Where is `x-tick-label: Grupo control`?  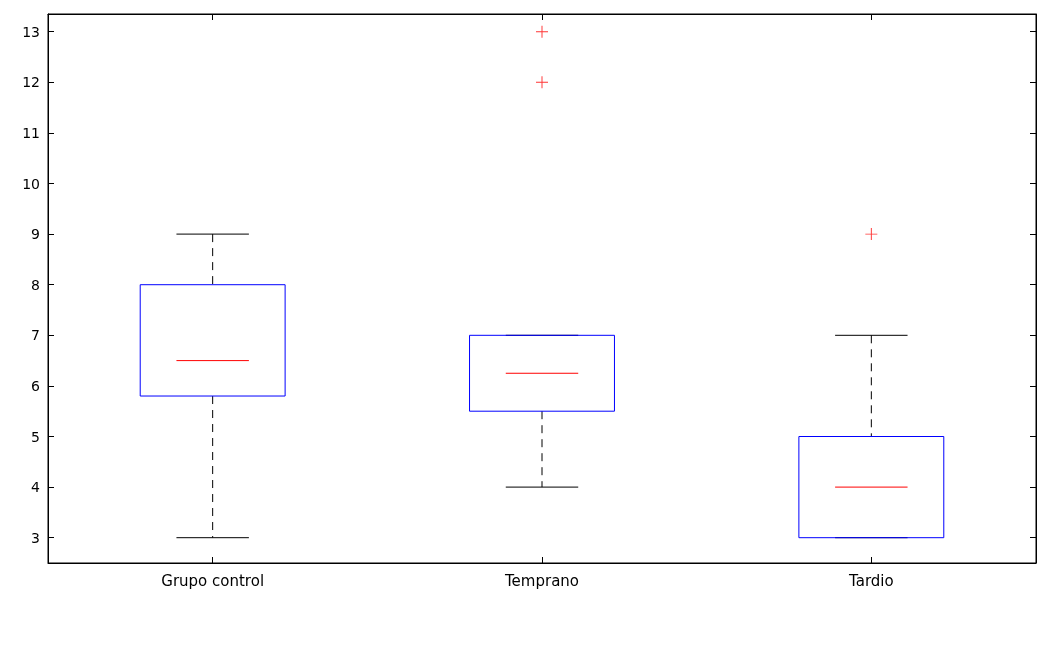
x-tick-label: Grupo control is located at coordinates (213, 580).